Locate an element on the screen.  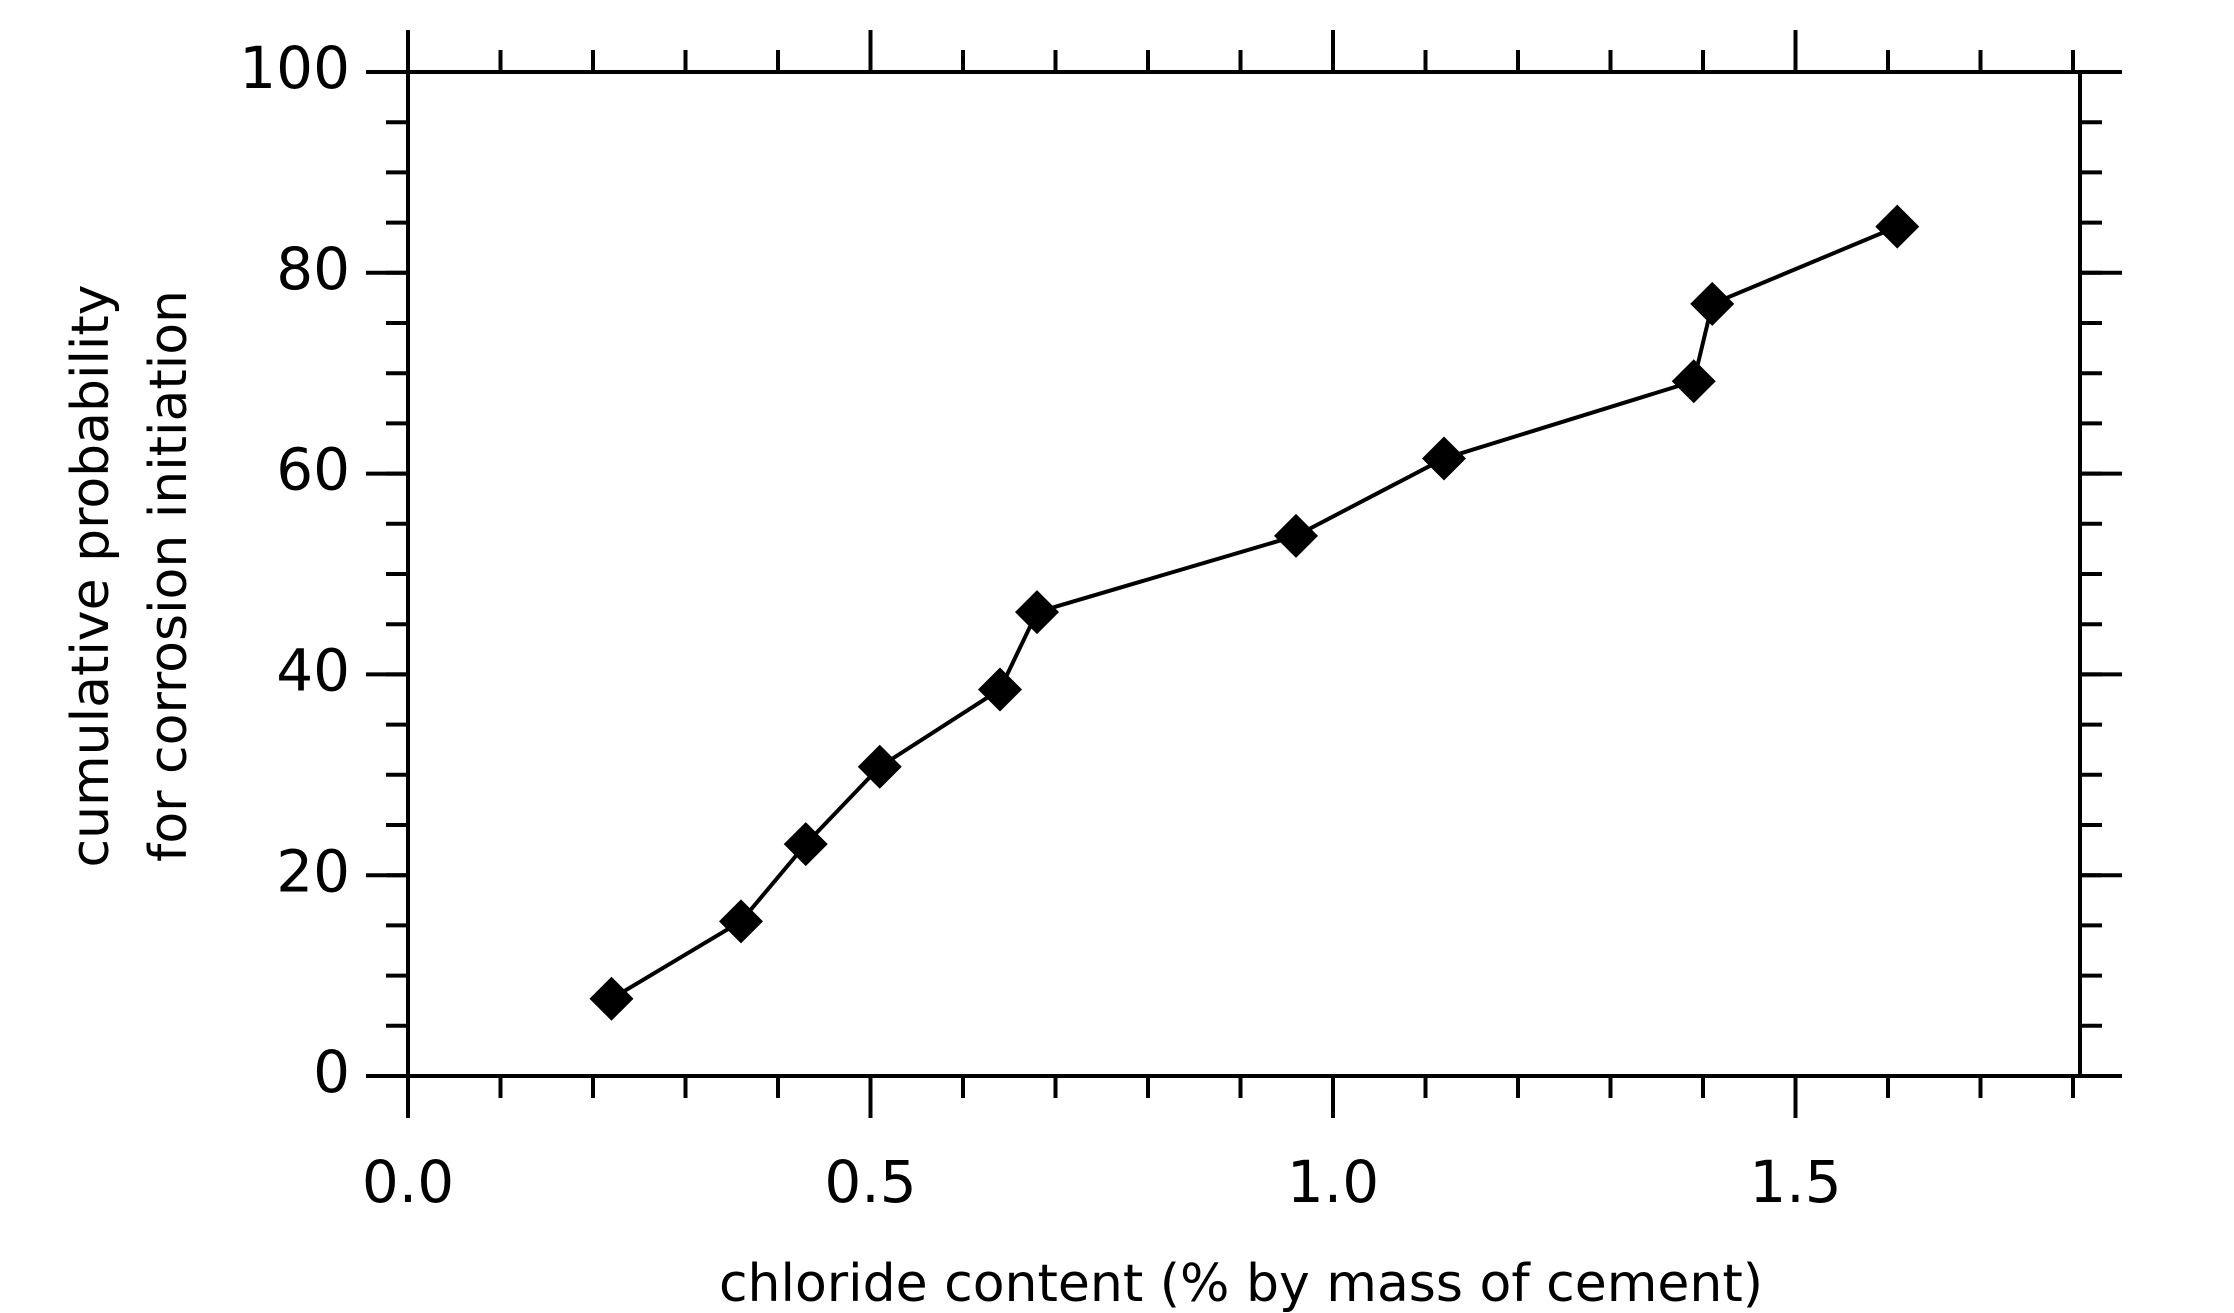
y-tick-label: 80 is located at coordinates (313, 269).